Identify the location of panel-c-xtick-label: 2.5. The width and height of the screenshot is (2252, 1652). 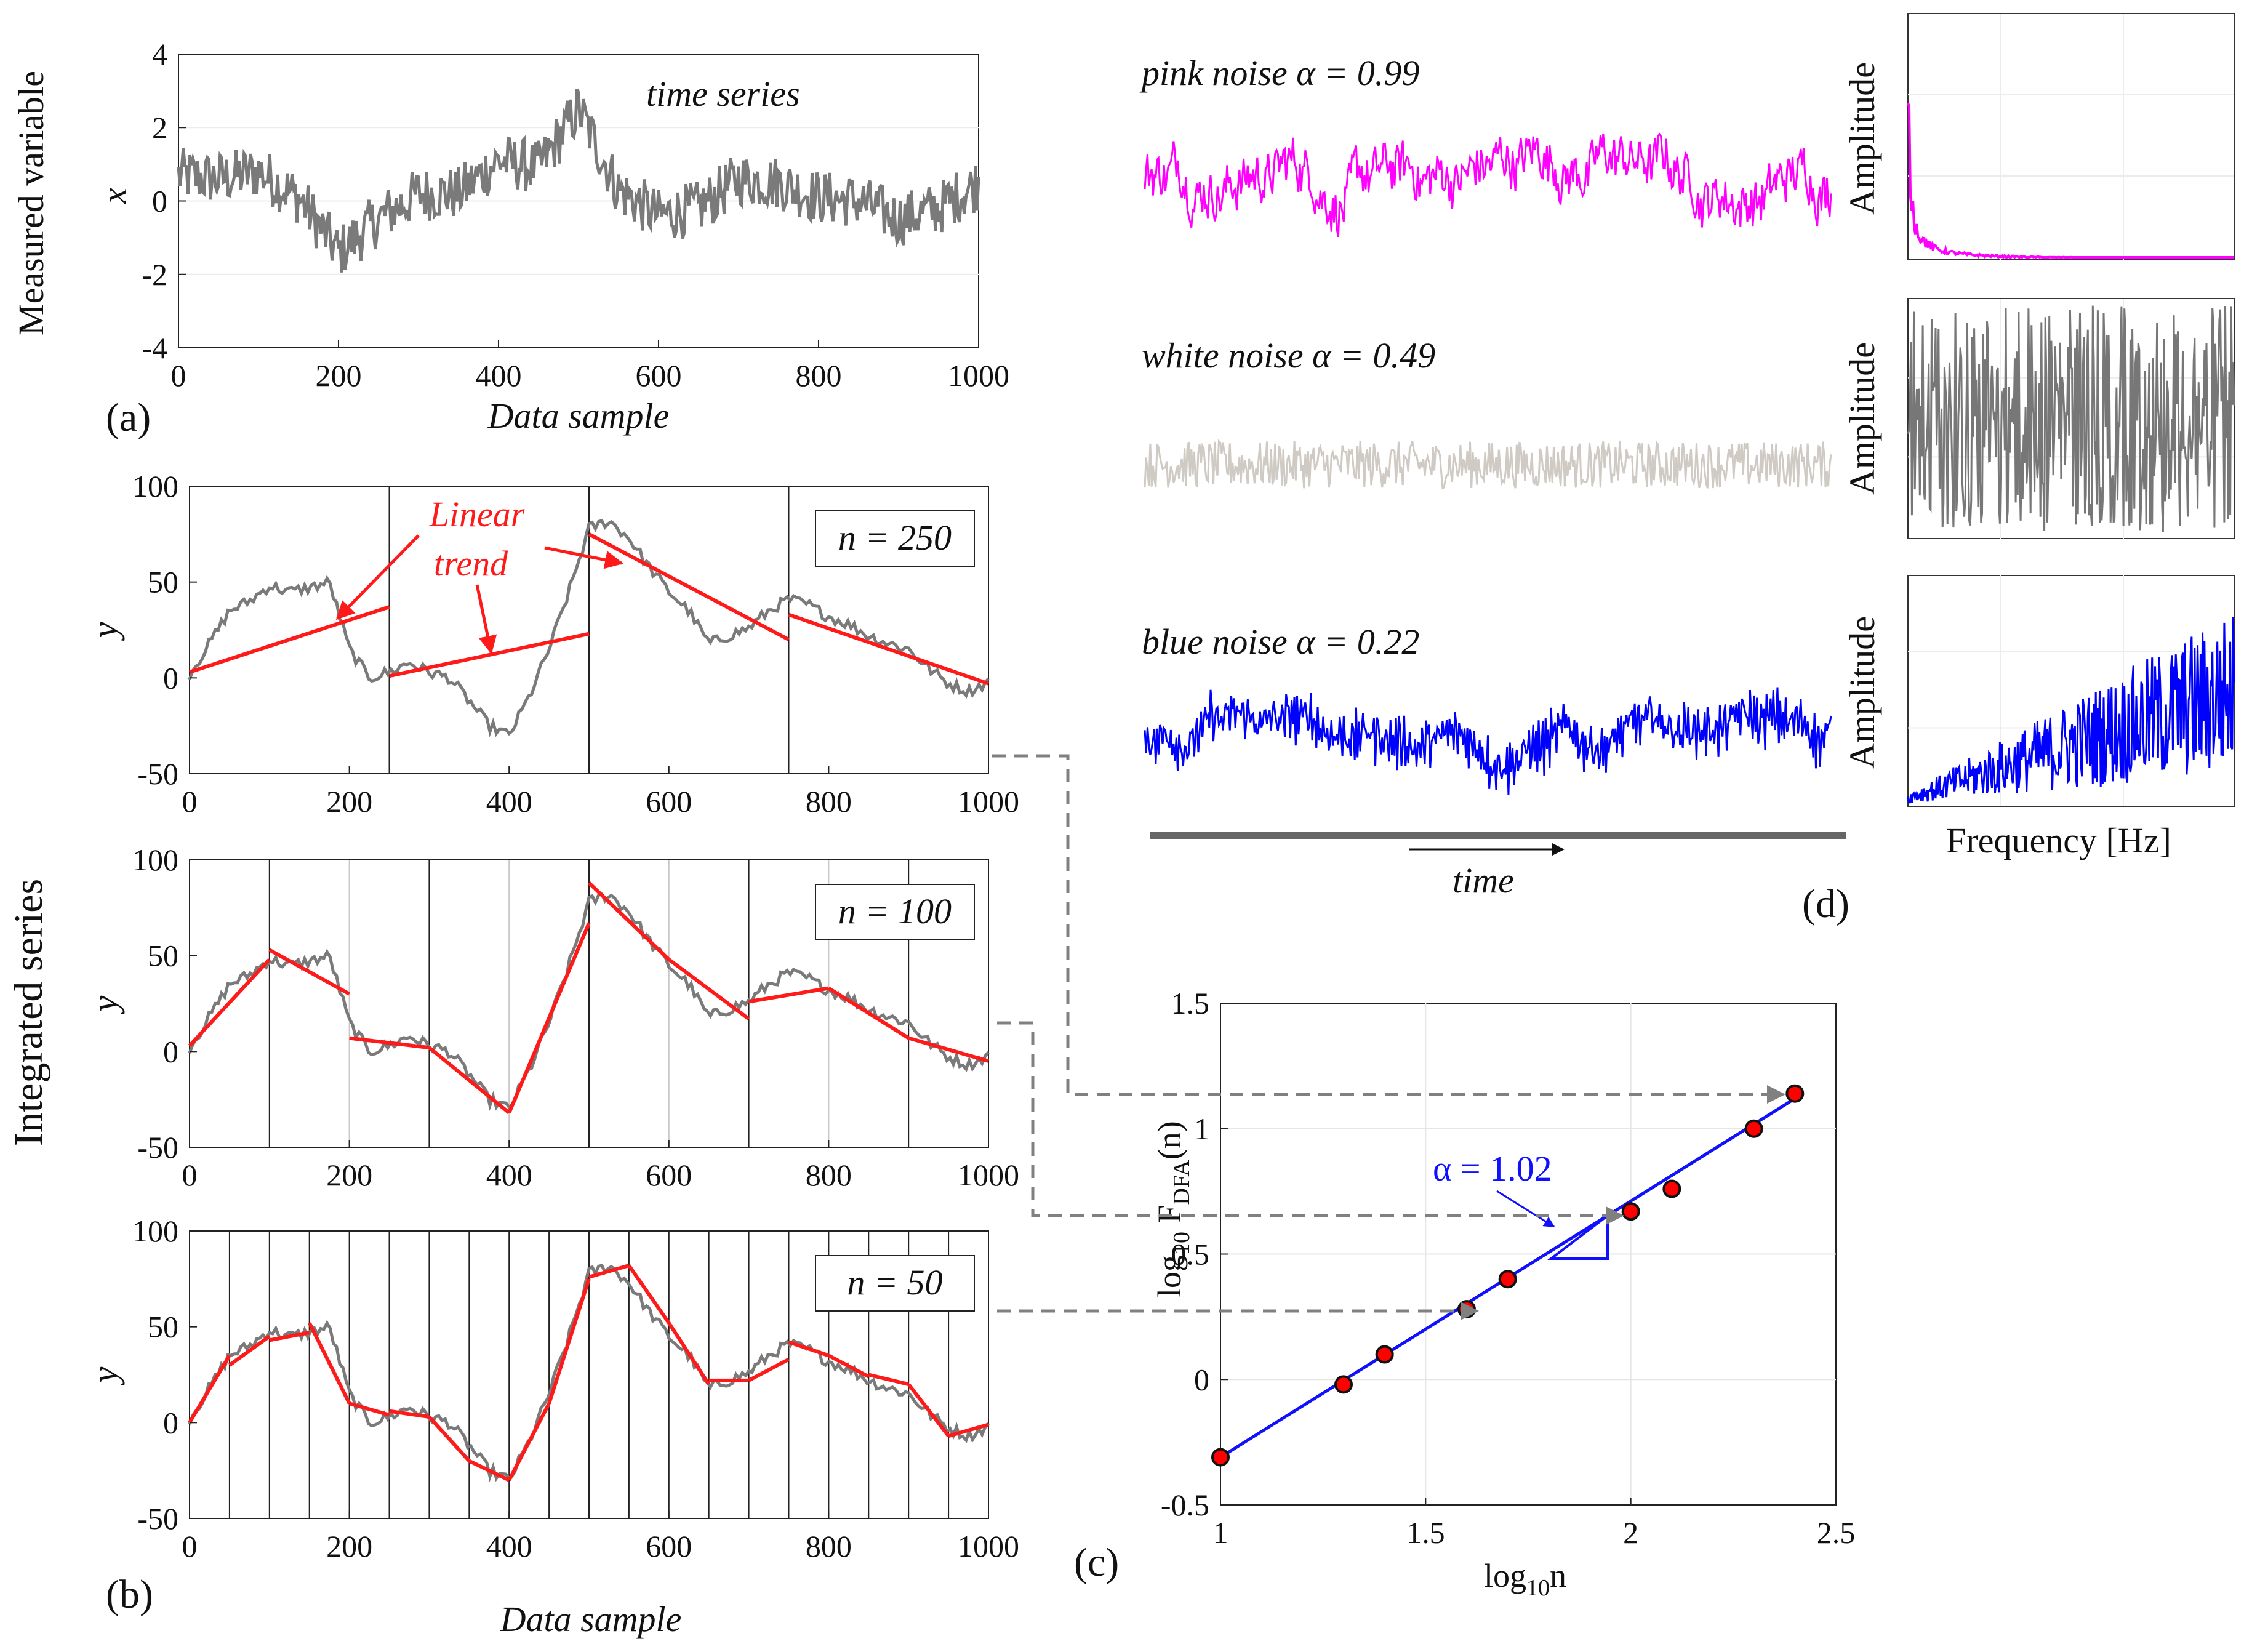
(1836, 1532).